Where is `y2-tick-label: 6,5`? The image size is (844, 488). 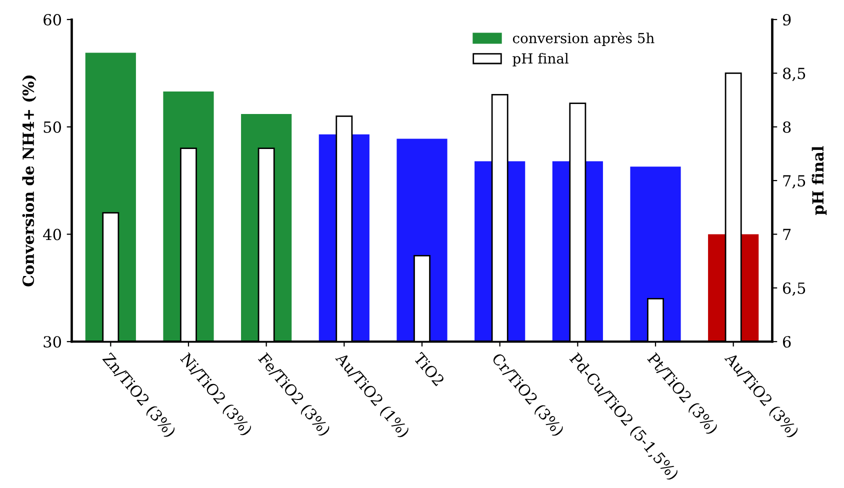 y2-tick-label: 6,5 is located at coordinates (794, 289).